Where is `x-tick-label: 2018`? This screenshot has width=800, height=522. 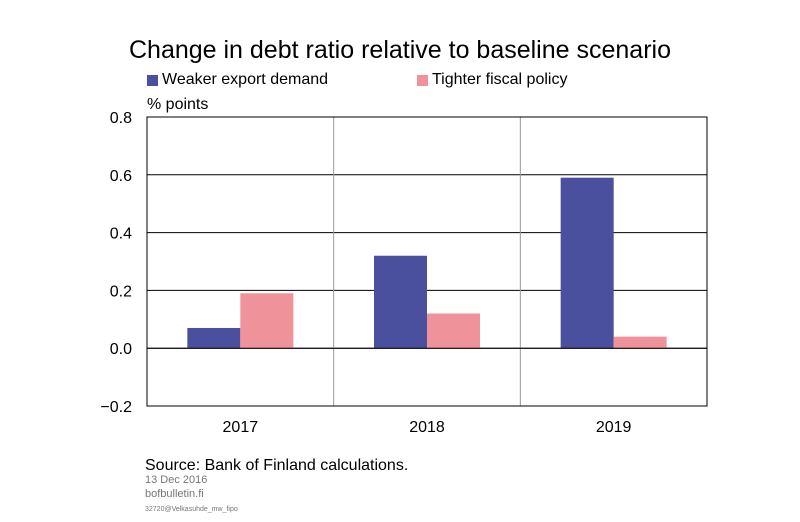
x-tick-label: 2018 is located at coordinates (427, 427).